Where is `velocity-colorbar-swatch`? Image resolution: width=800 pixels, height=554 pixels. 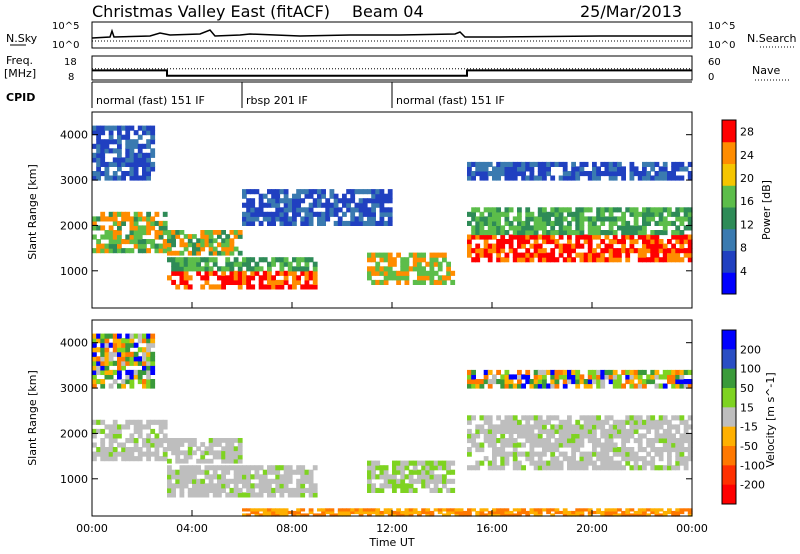
velocity-colorbar-swatch is located at coordinates (729, 378).